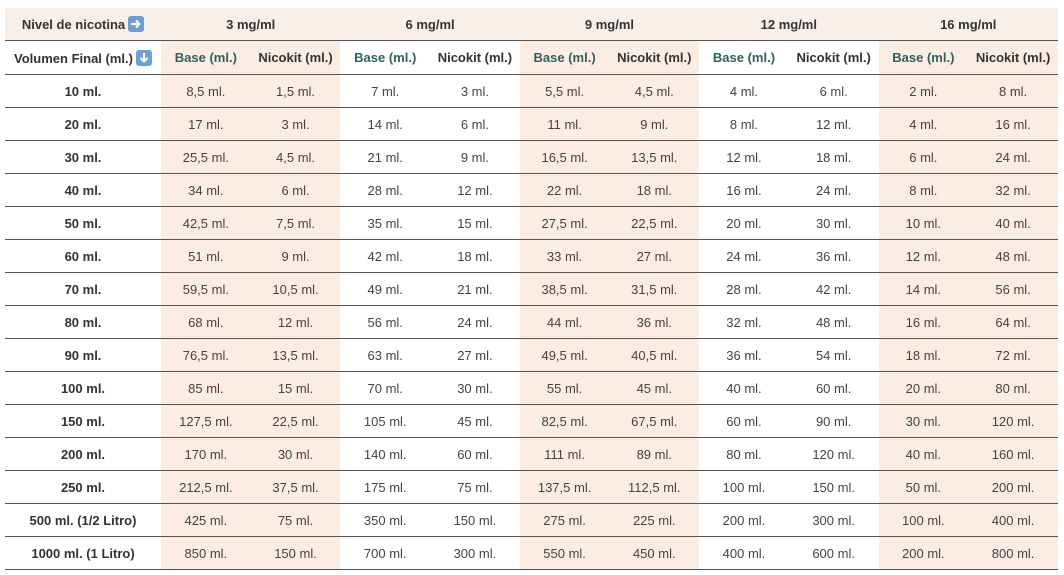 The height and width of the screenshot is (575, 1064). I want to click on cell: 212,5 ml., so click(206, 487).